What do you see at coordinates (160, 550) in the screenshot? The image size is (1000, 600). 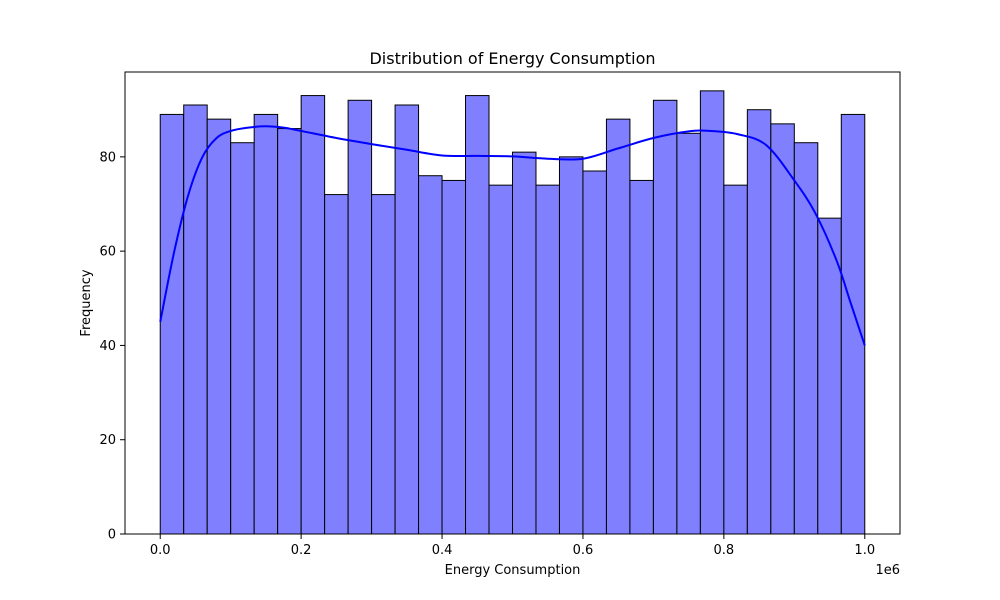 I see `x-tick-label: 0.0` at bounding box center [160, 550].